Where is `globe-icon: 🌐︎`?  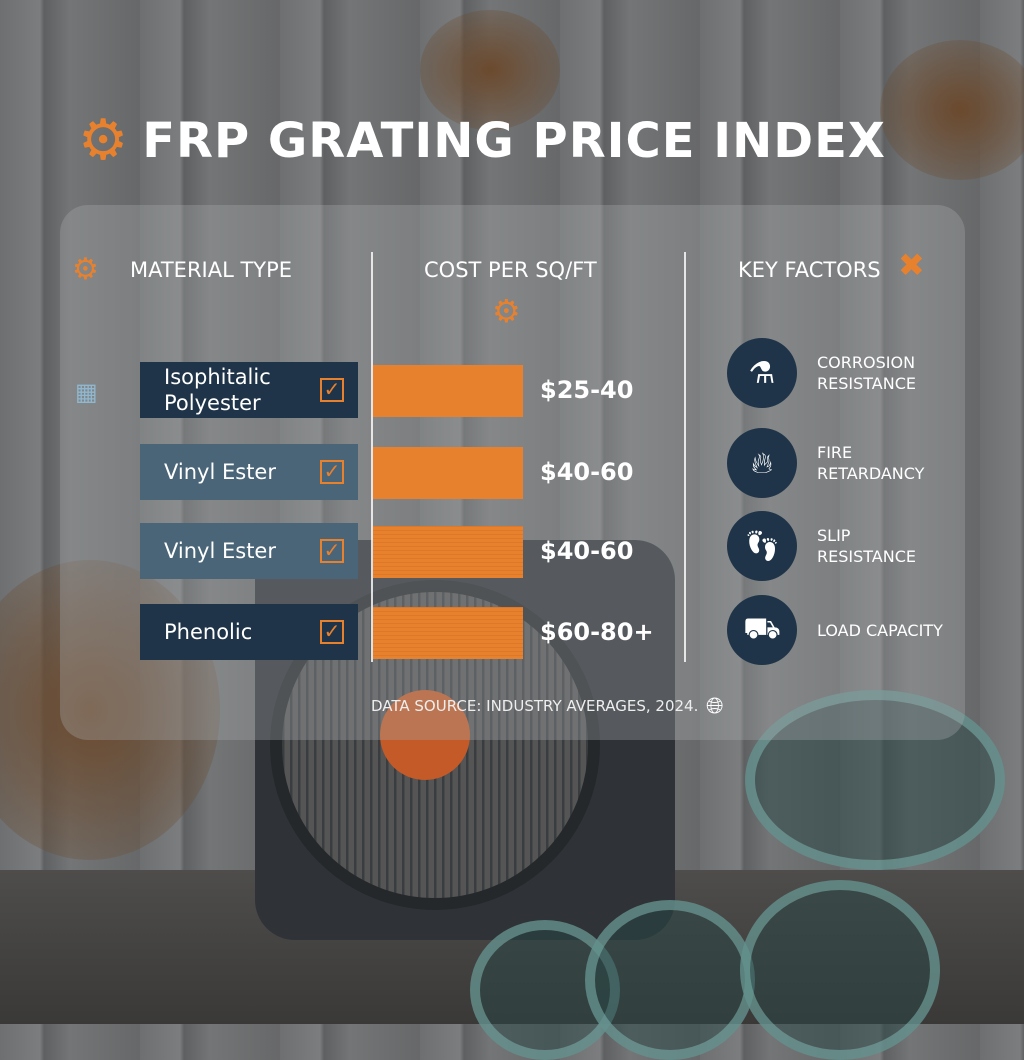 globe-icon: 🌐︎ is located at coordinates (715, 706).